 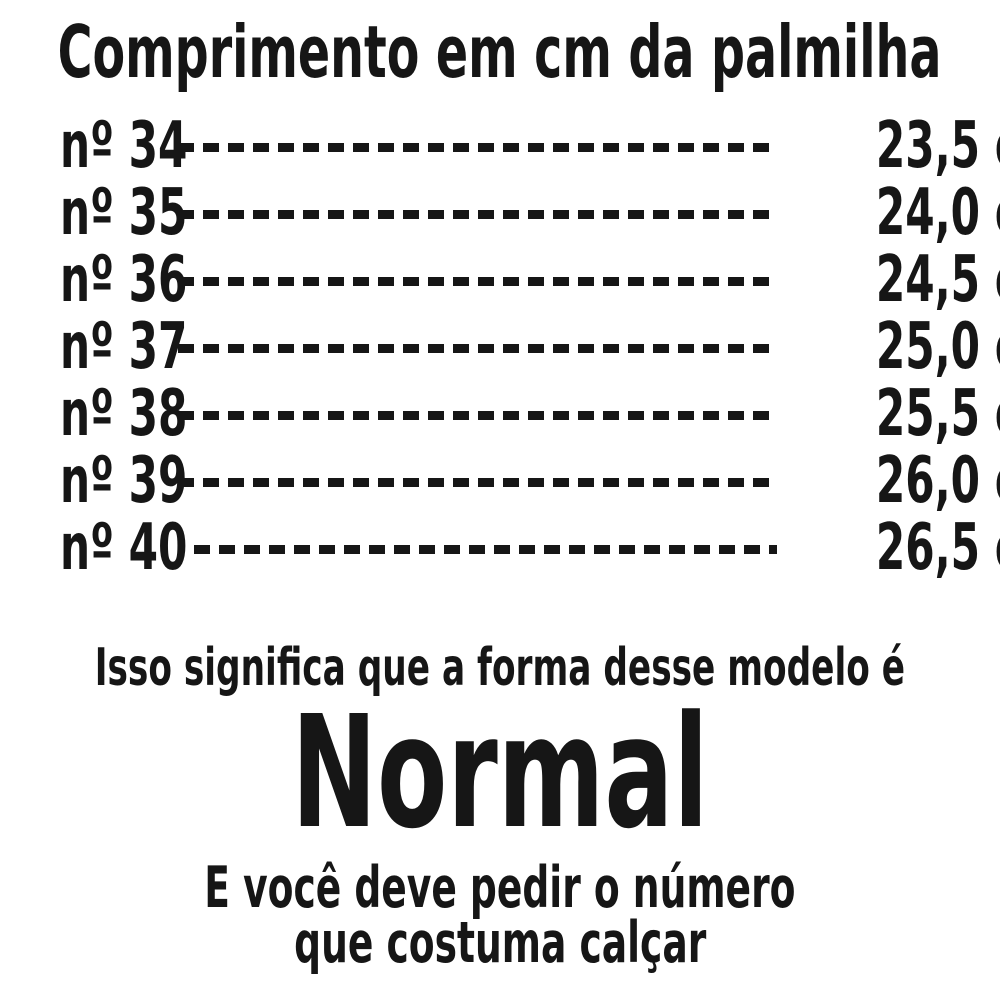 I want to click on shape-word-text: Normal, so click(x=500, y=772).